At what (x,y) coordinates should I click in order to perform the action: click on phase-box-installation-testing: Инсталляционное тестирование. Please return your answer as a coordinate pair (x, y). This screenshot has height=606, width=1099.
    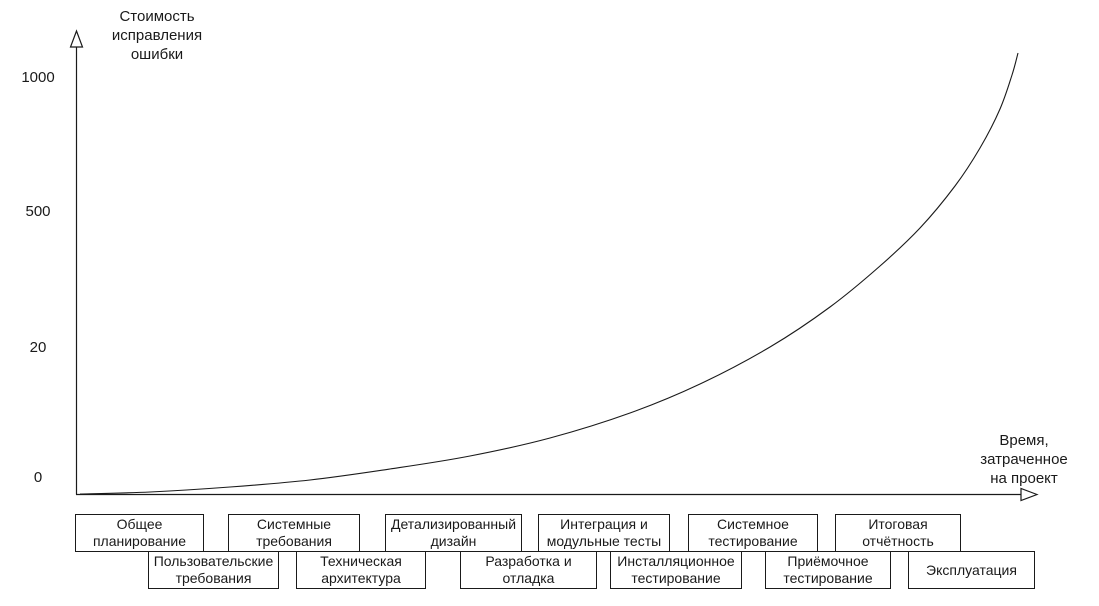
    Looking at the image, I should click on (676, 570).